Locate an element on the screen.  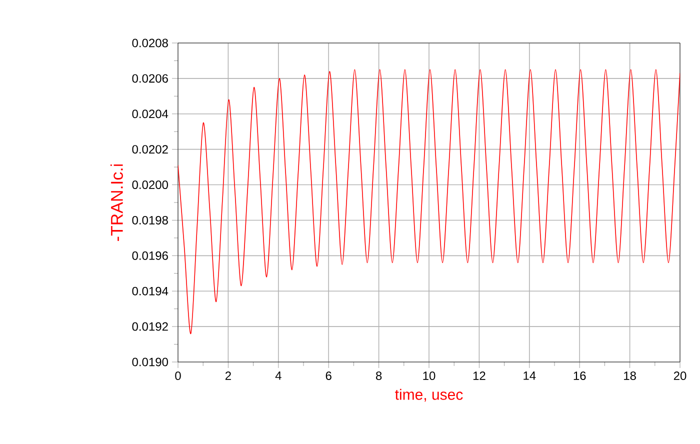
y-tick-label: 0.0202 is located at coordinates (150, 149).